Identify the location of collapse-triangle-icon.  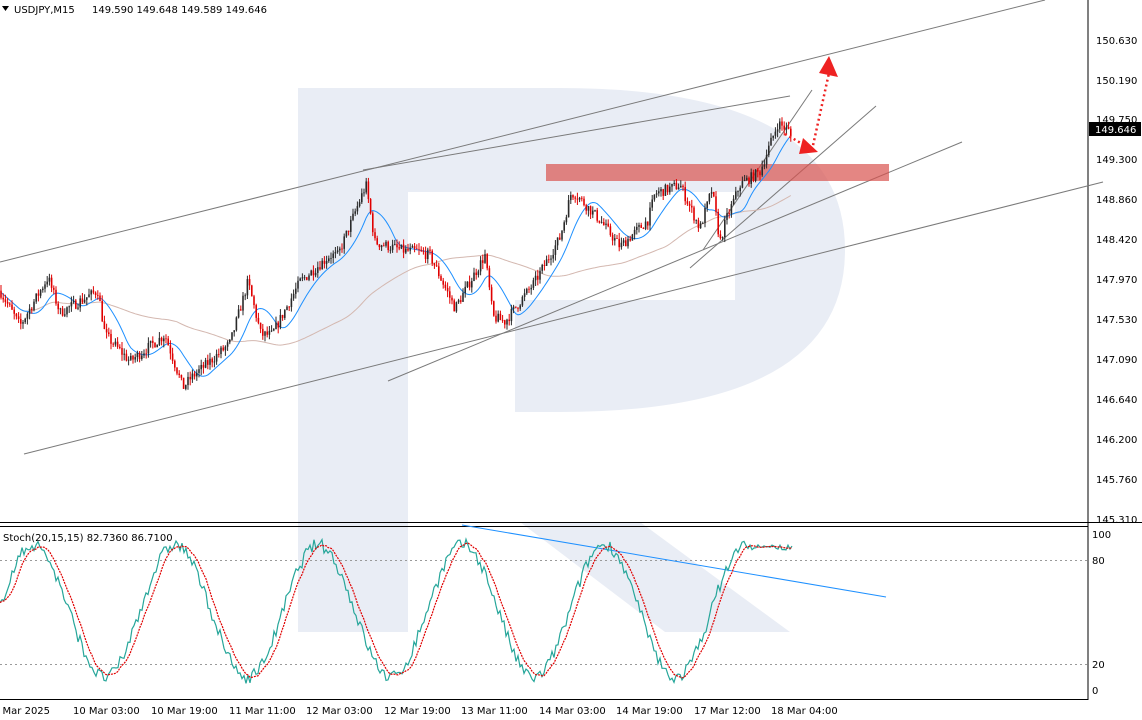
(5, 8).